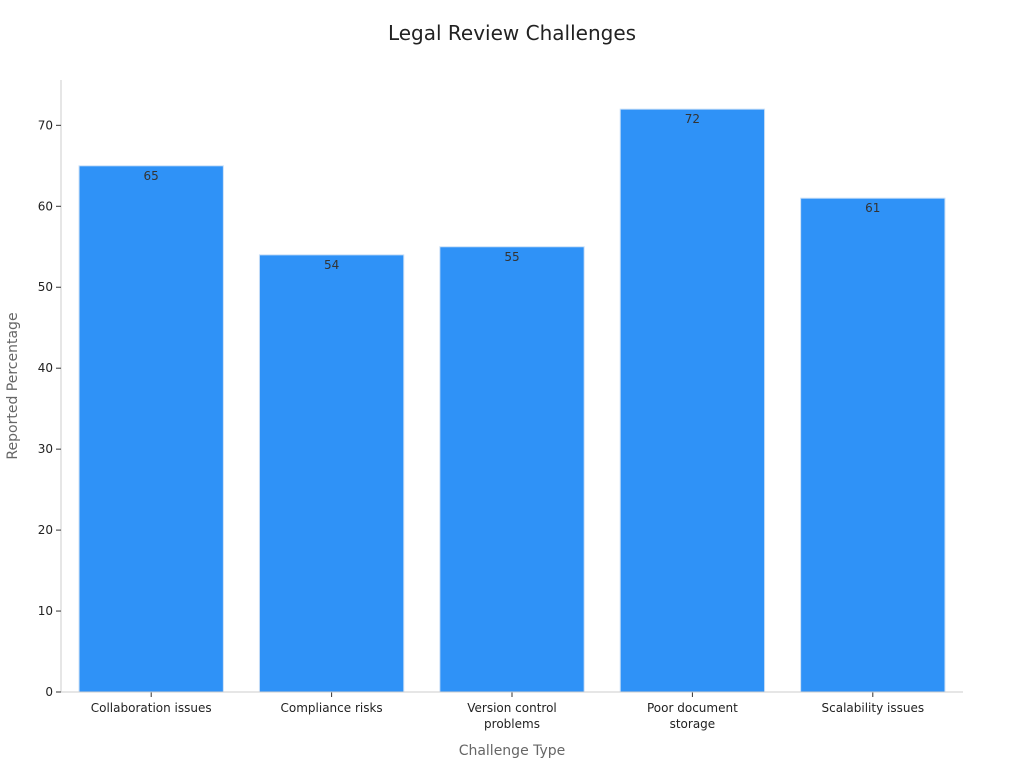 This screenshot has height=768, width=1024. Describe the element at coordinates (45, 611) in the screenshot. I see `y-tick-label: 10` at that location.